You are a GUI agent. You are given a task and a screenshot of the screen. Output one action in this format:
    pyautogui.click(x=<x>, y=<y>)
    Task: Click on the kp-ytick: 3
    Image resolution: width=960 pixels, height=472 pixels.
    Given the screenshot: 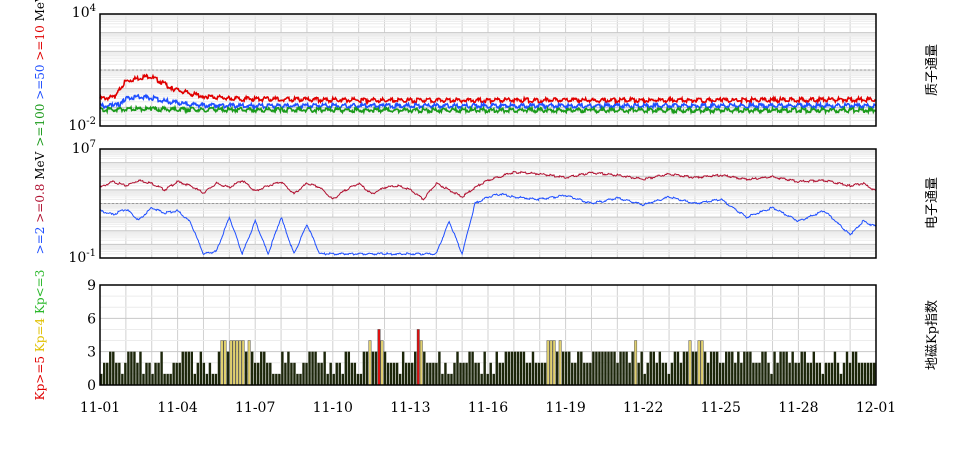 What is the action you would take?
    pyautogui.click(x=91, y=353)
    